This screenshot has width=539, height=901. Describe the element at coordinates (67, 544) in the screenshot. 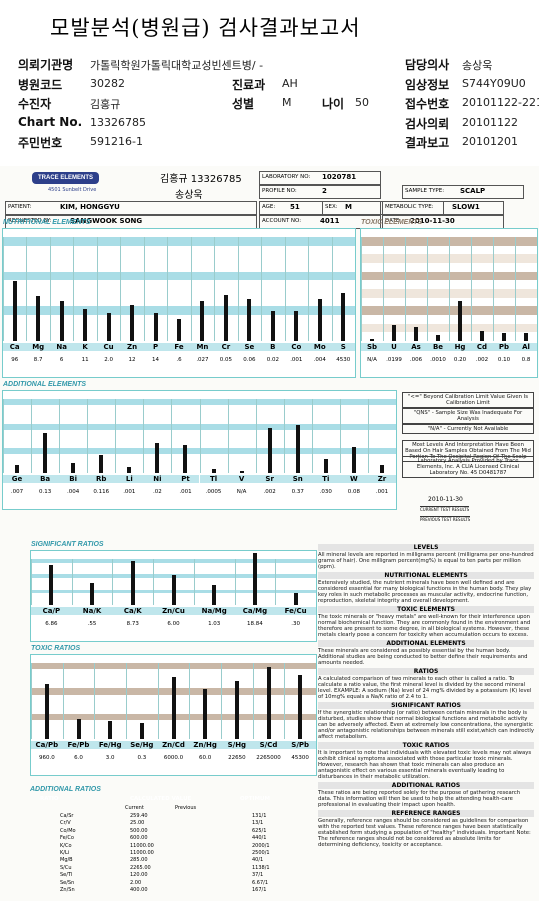

I see `chart-title: SIGNIFICANT RATIOS` at that location.